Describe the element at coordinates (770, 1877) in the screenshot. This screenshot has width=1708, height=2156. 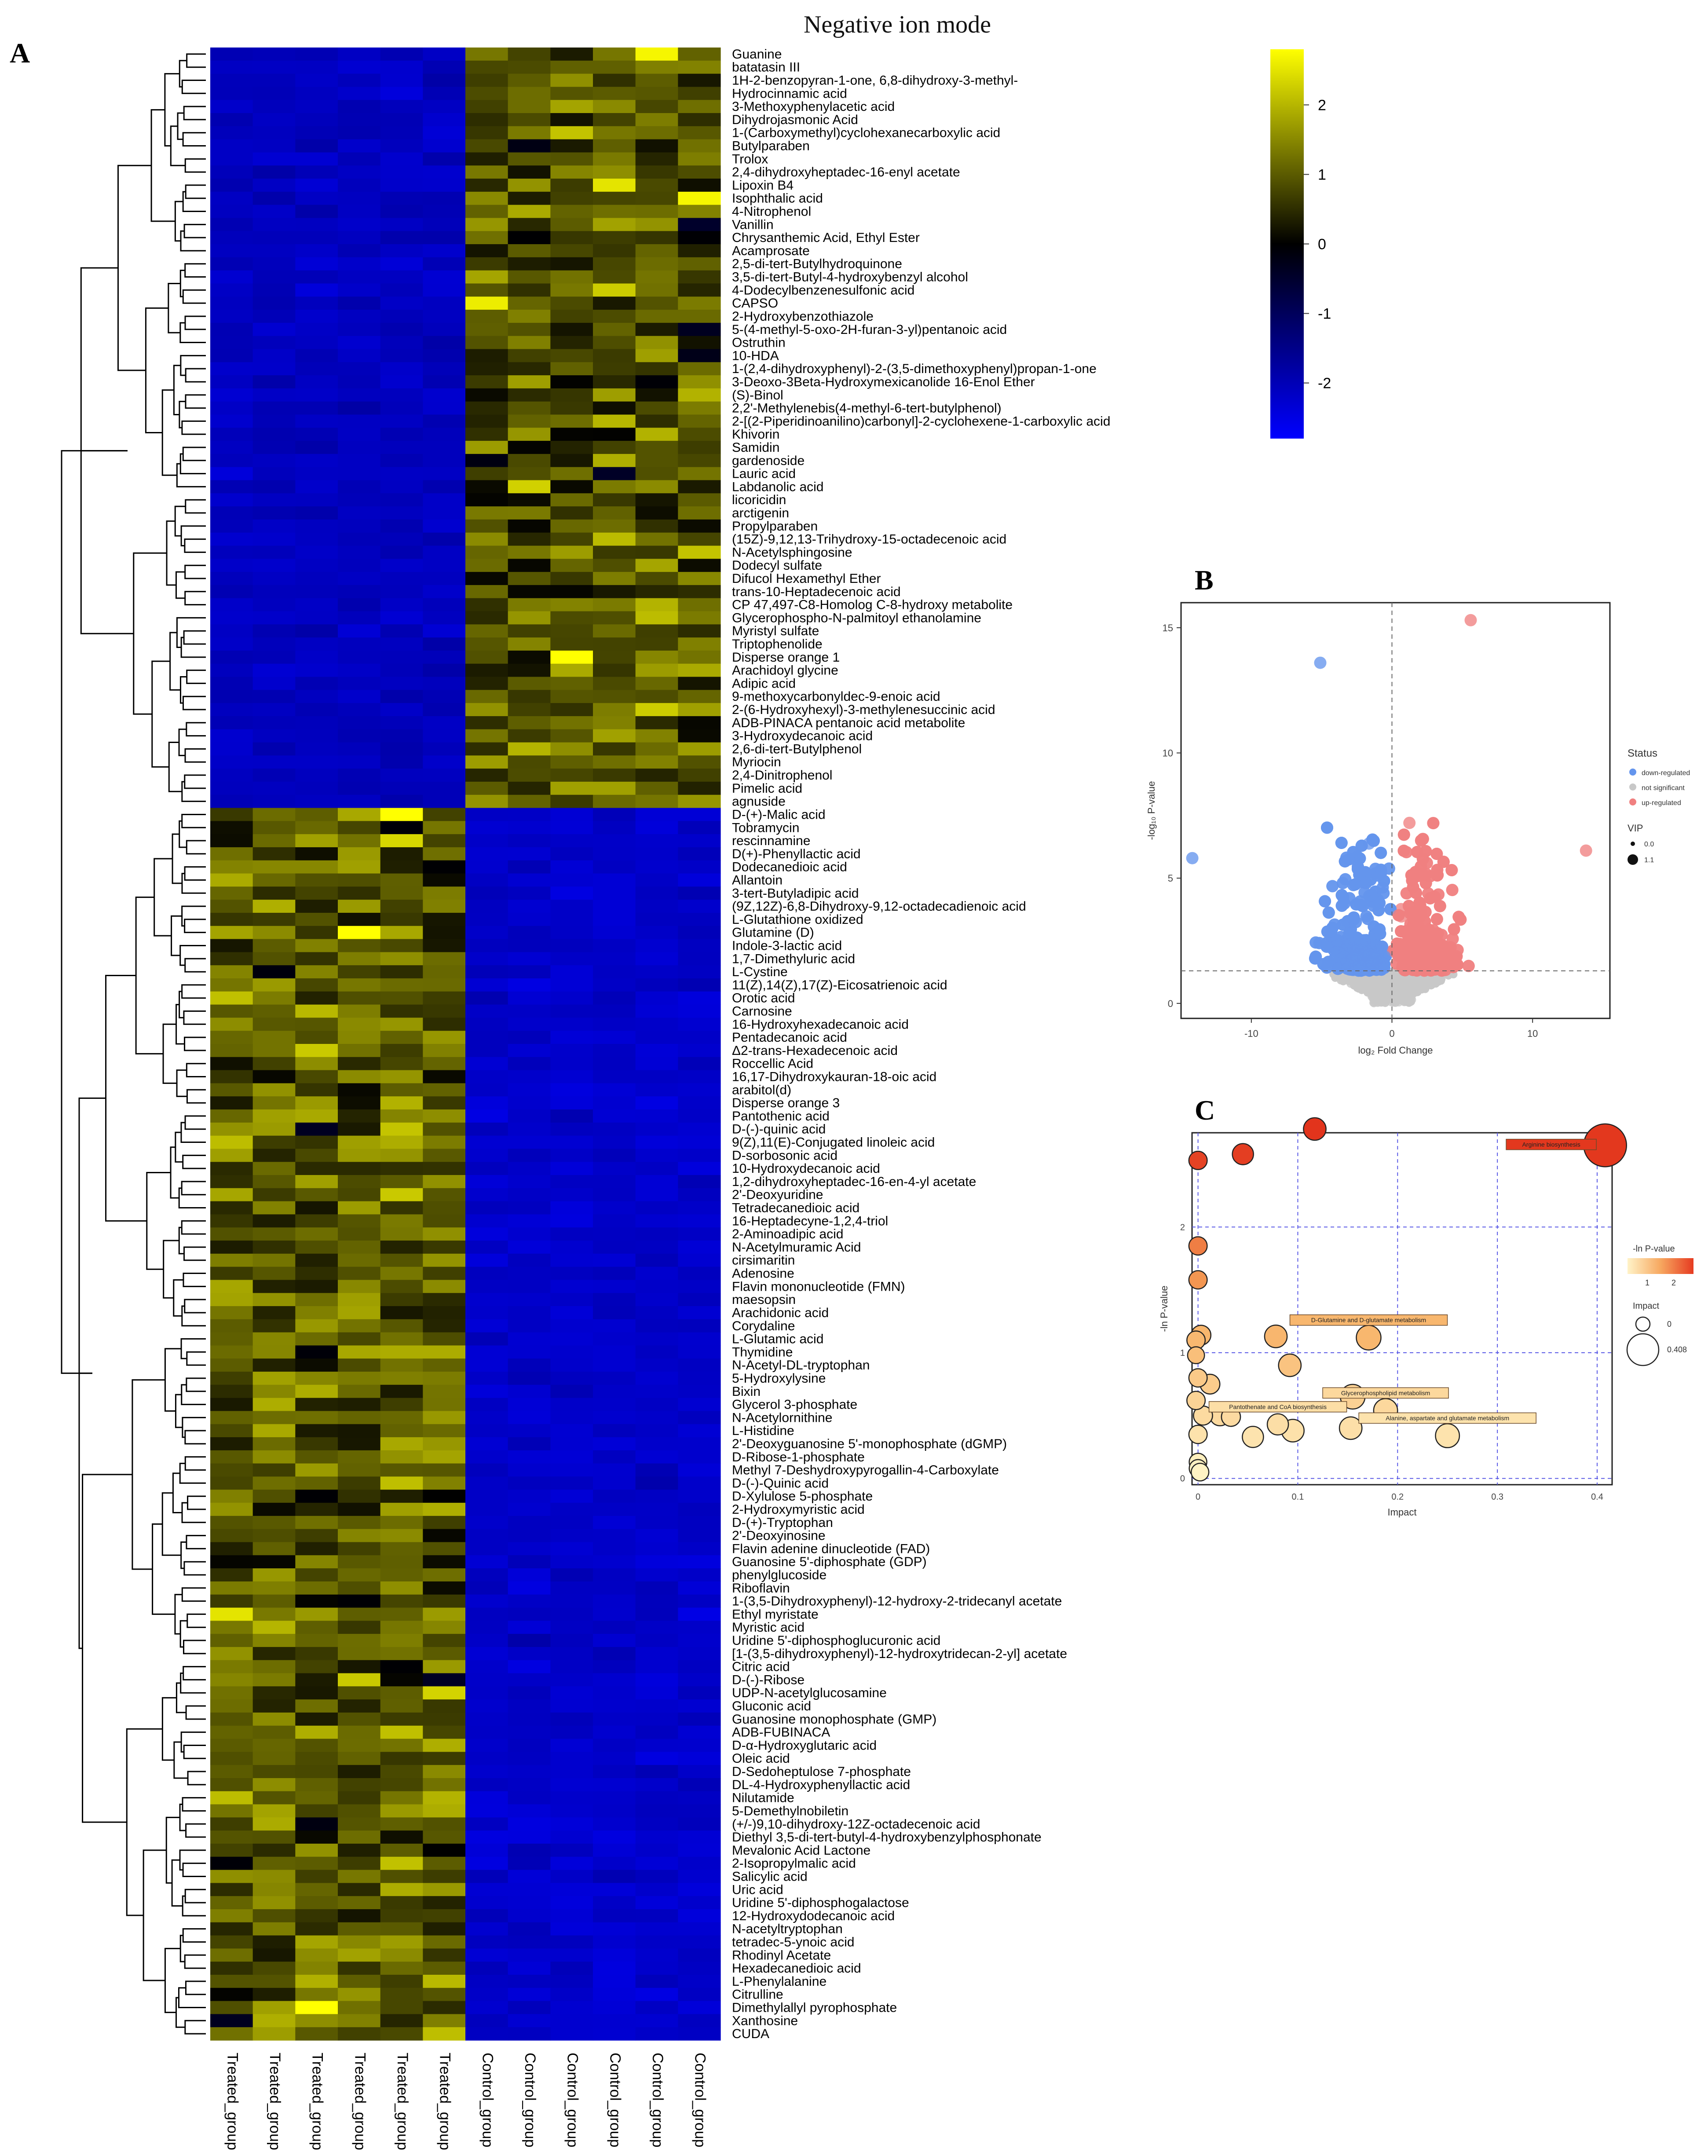
I see `heatmap-row-label: Salicylic acid` at that location.